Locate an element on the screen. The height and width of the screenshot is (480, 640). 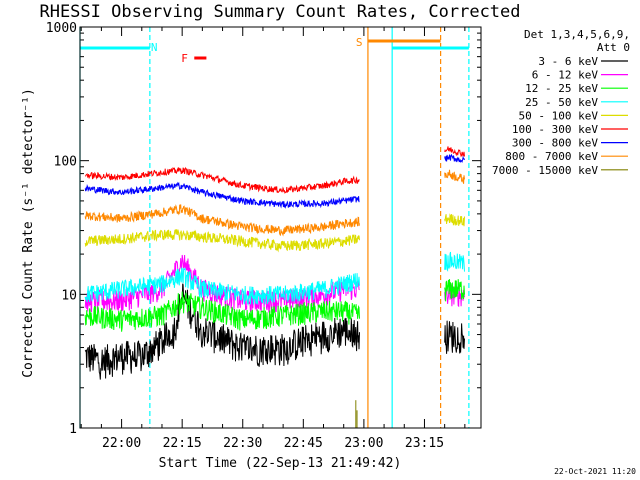
flag-label: S is located at coordinates (359, 42).